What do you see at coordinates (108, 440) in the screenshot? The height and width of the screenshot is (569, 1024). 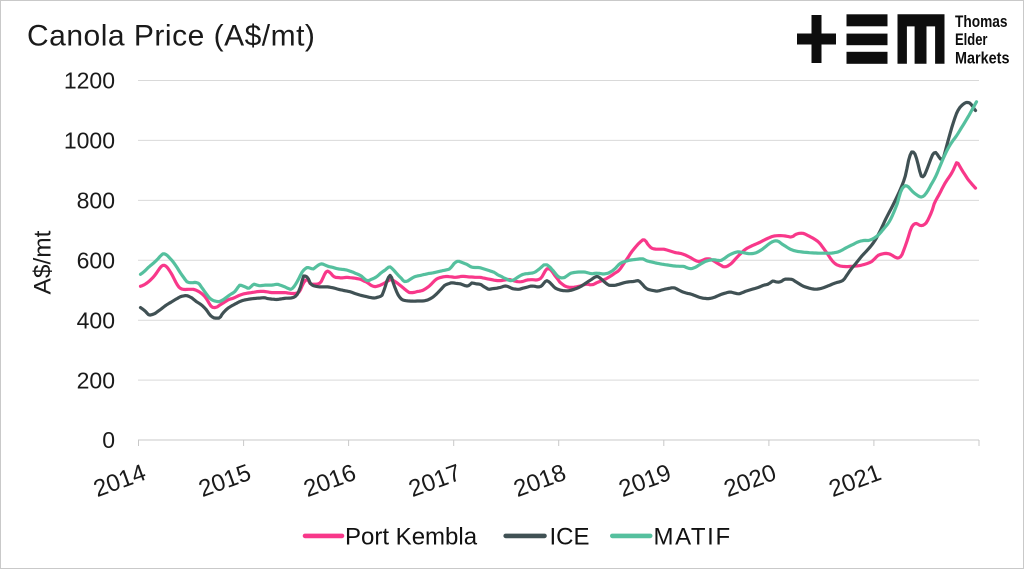 I see `svg-text: 0` at bounding box center [108, 440].